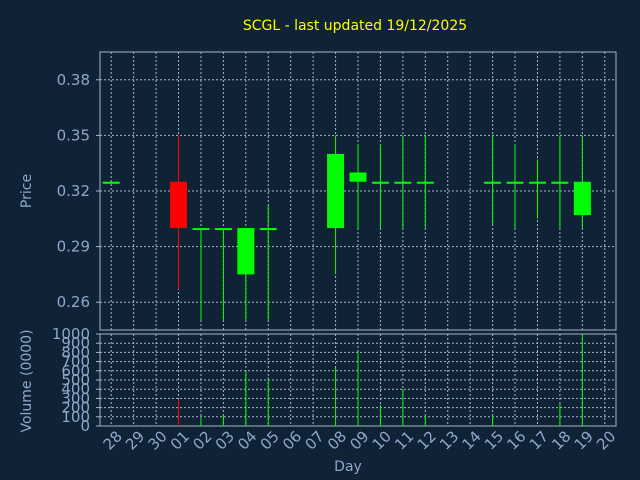 This screenshot has height=480, width=640. What do you see at coordinates (73, 247) in the screenshot?
I see `price-tick-label: 0.29` at bounding box center [73, 247].